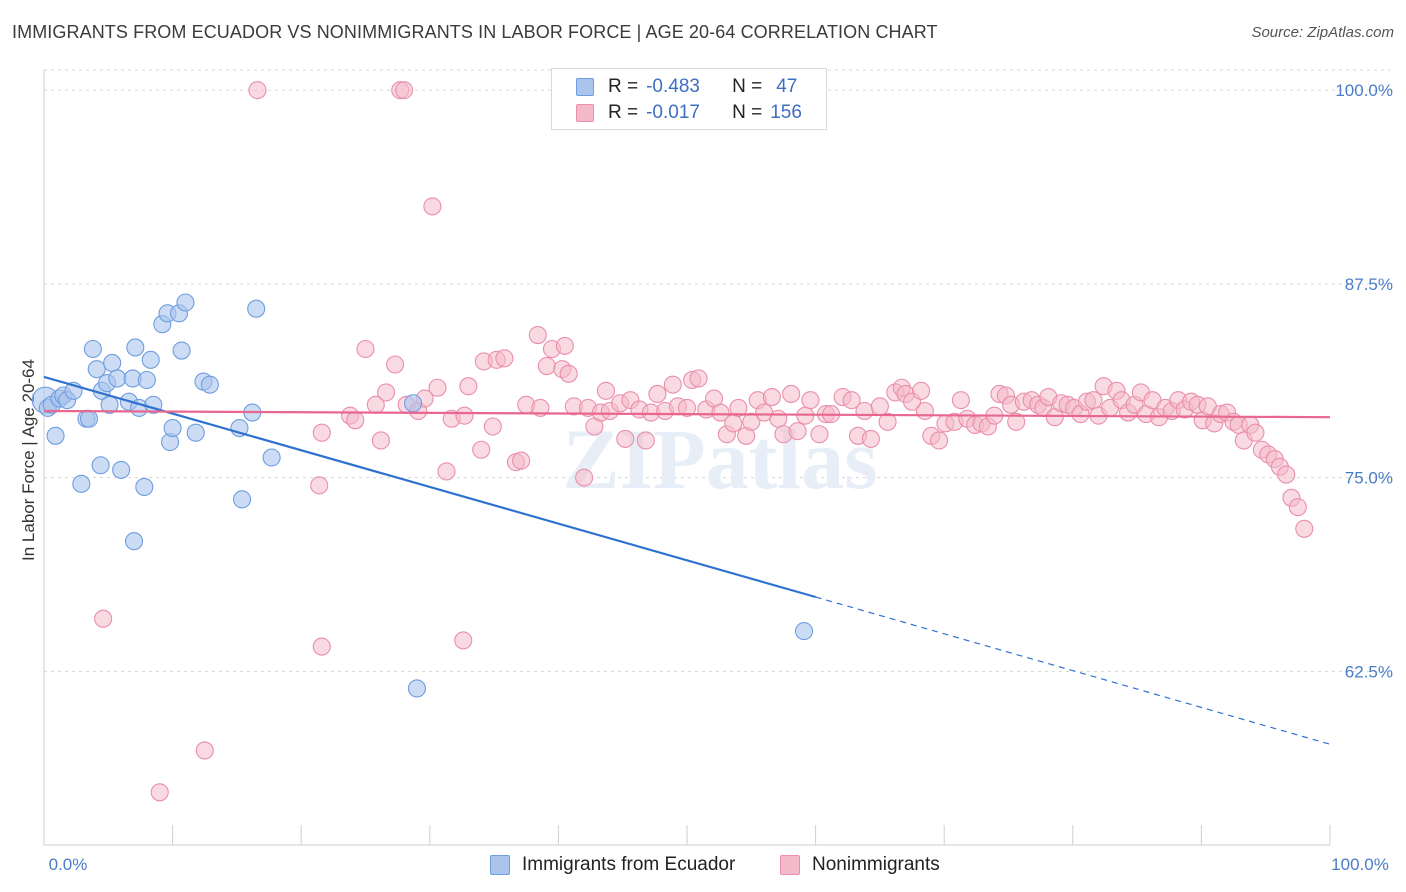 This screenshot has width=1406, height=892. Describe the element at coordinates (500, 865) in the screenshot. I see `bottom-legend-swatch-blue` at that location.